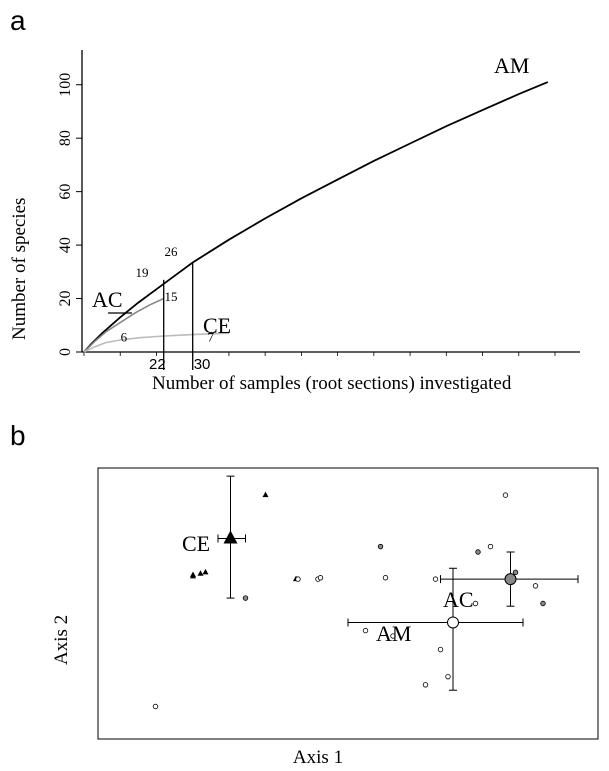 The height and width of the screenshot is (771, 609). What do you see at coordinates (141, 272) in the screenshot?
I see `count-annotation: 19` at bounding box center [141, 272].